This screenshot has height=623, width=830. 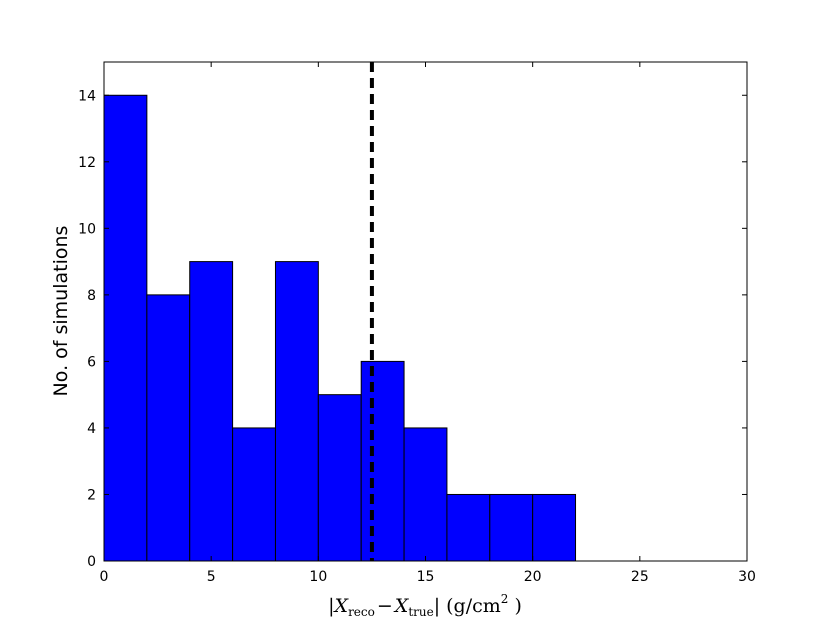 What do you see at coordinates (104, 577) in the screenshot?
I see `x-tick-label: 0` at bounding box center [104, 577].